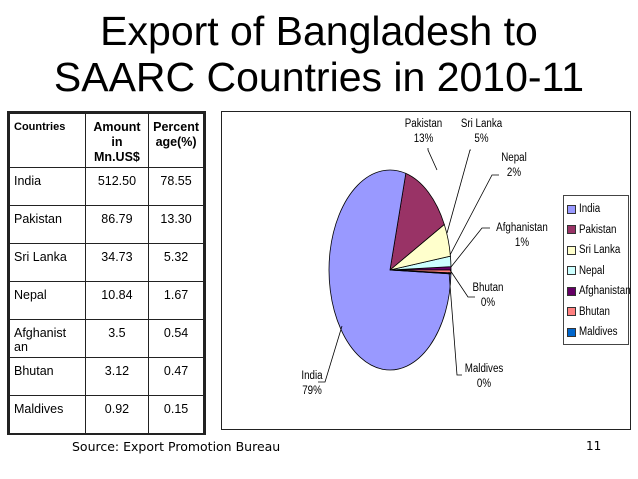 The width and height of the screenshot is (638, 479). Describe the element at coordinates (420, 272) in the screenshot. I see `pie-slice-maldives` at that location.